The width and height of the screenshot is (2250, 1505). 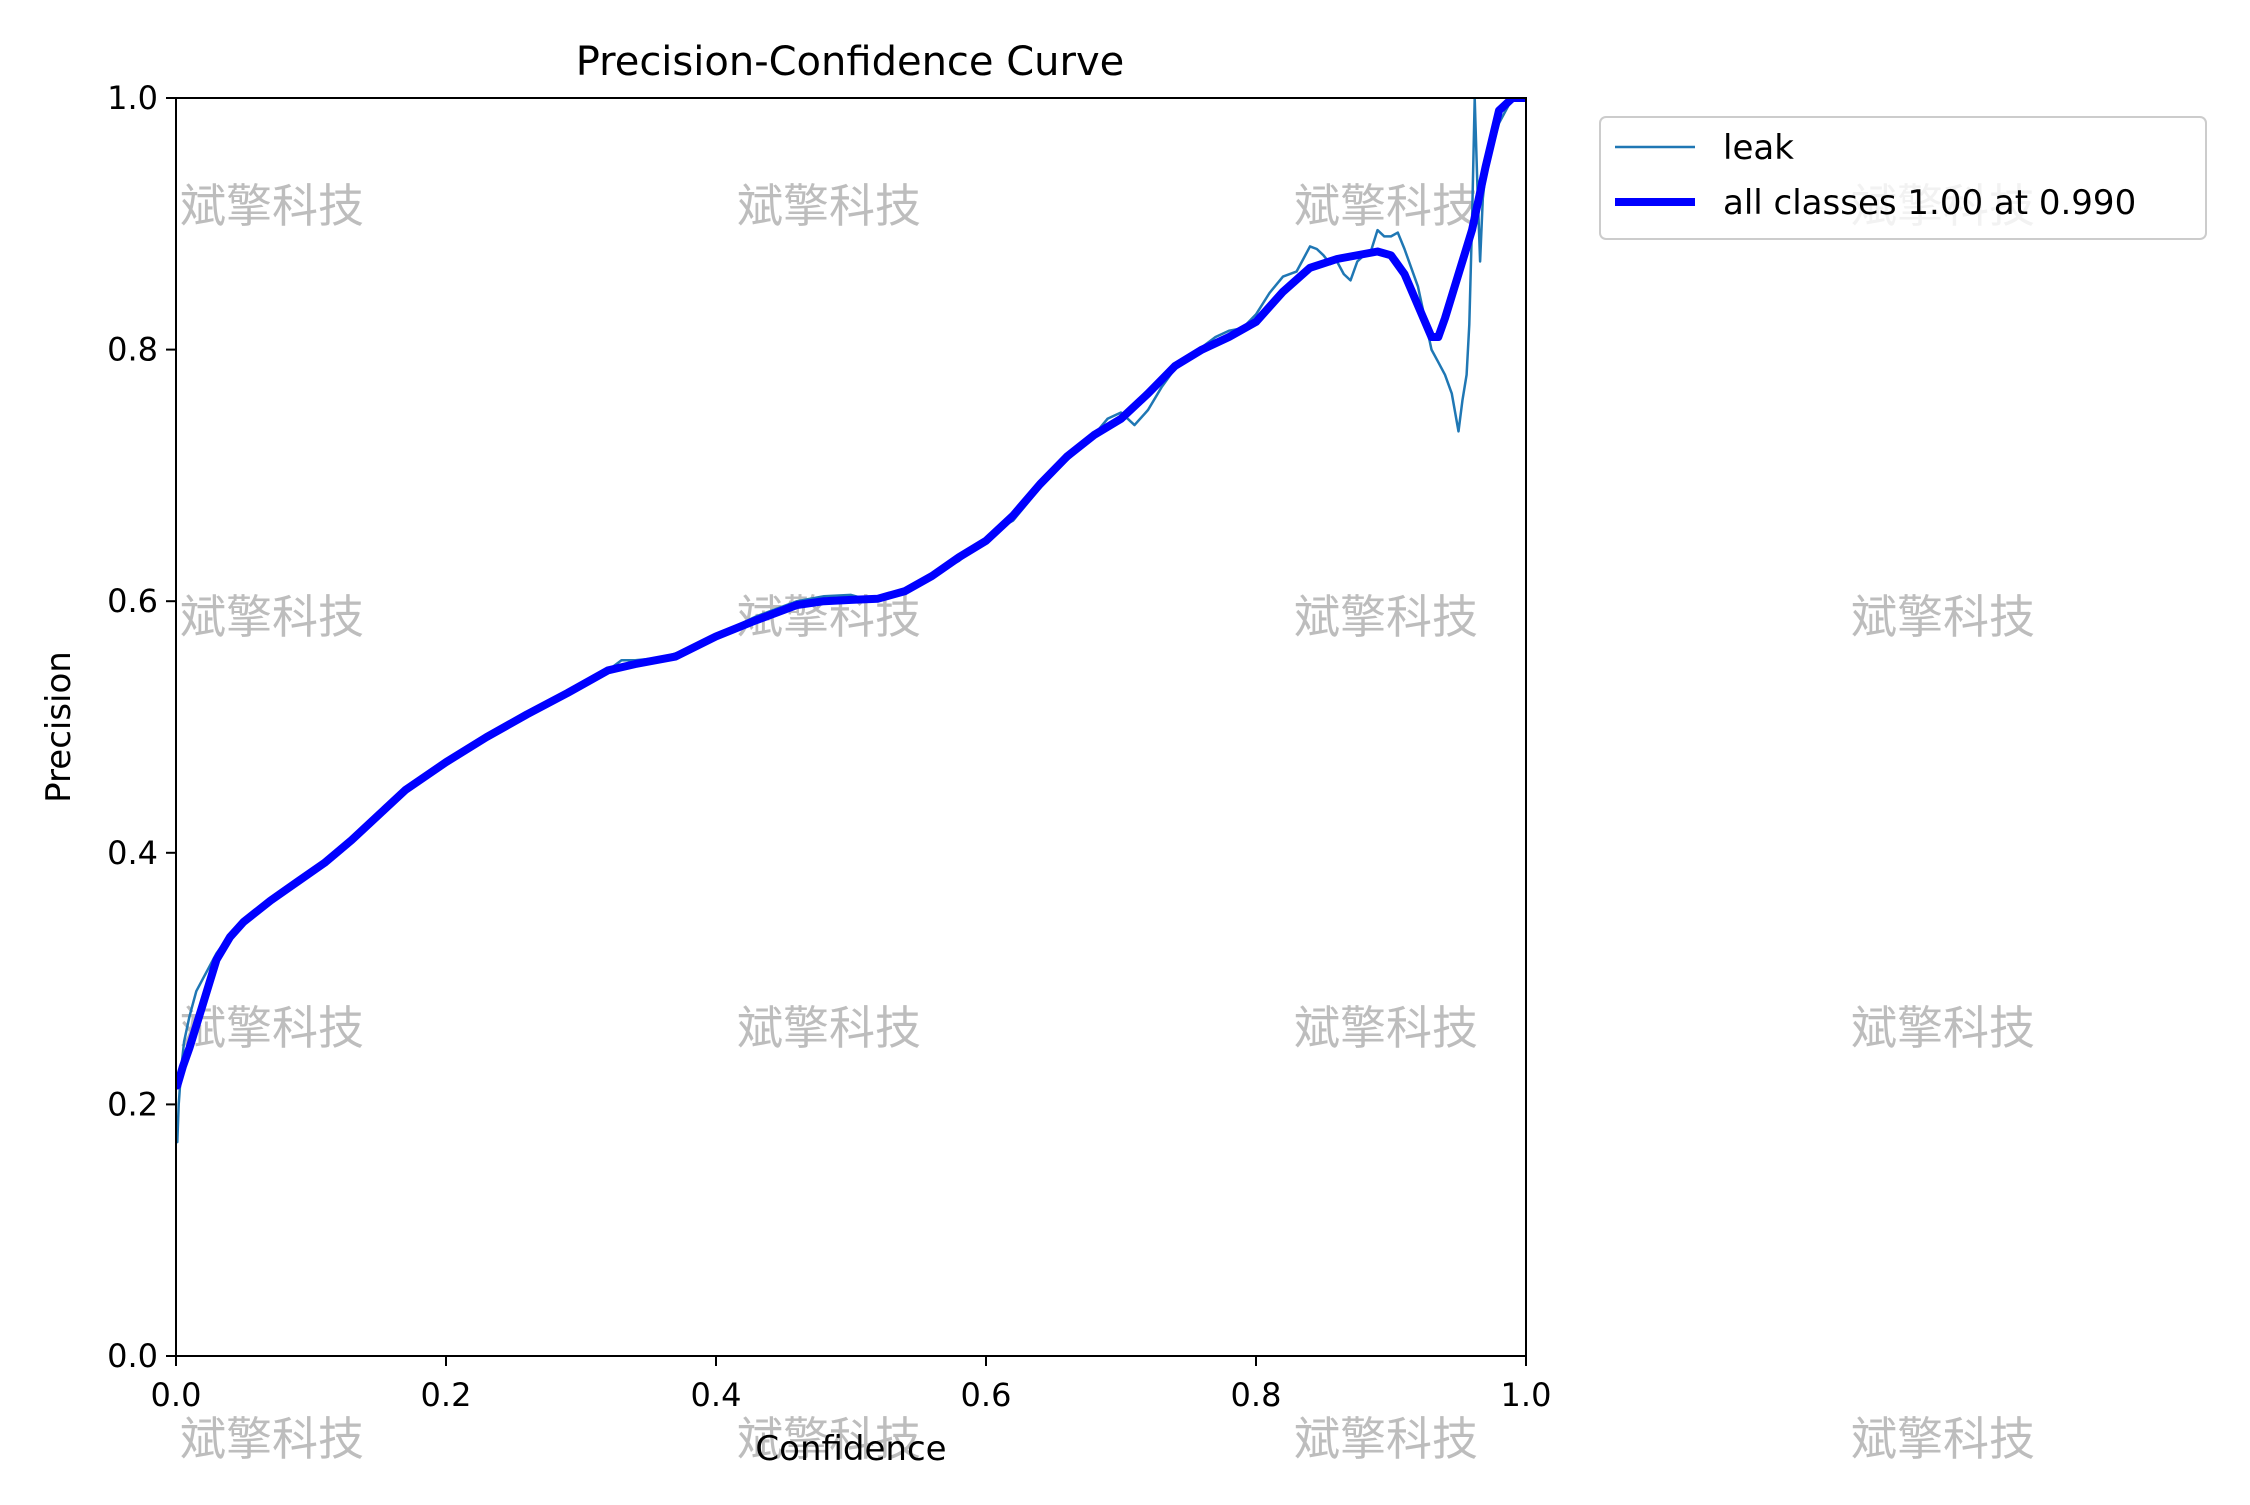 I want to click on legend-box, so click(x=1903, y=178).